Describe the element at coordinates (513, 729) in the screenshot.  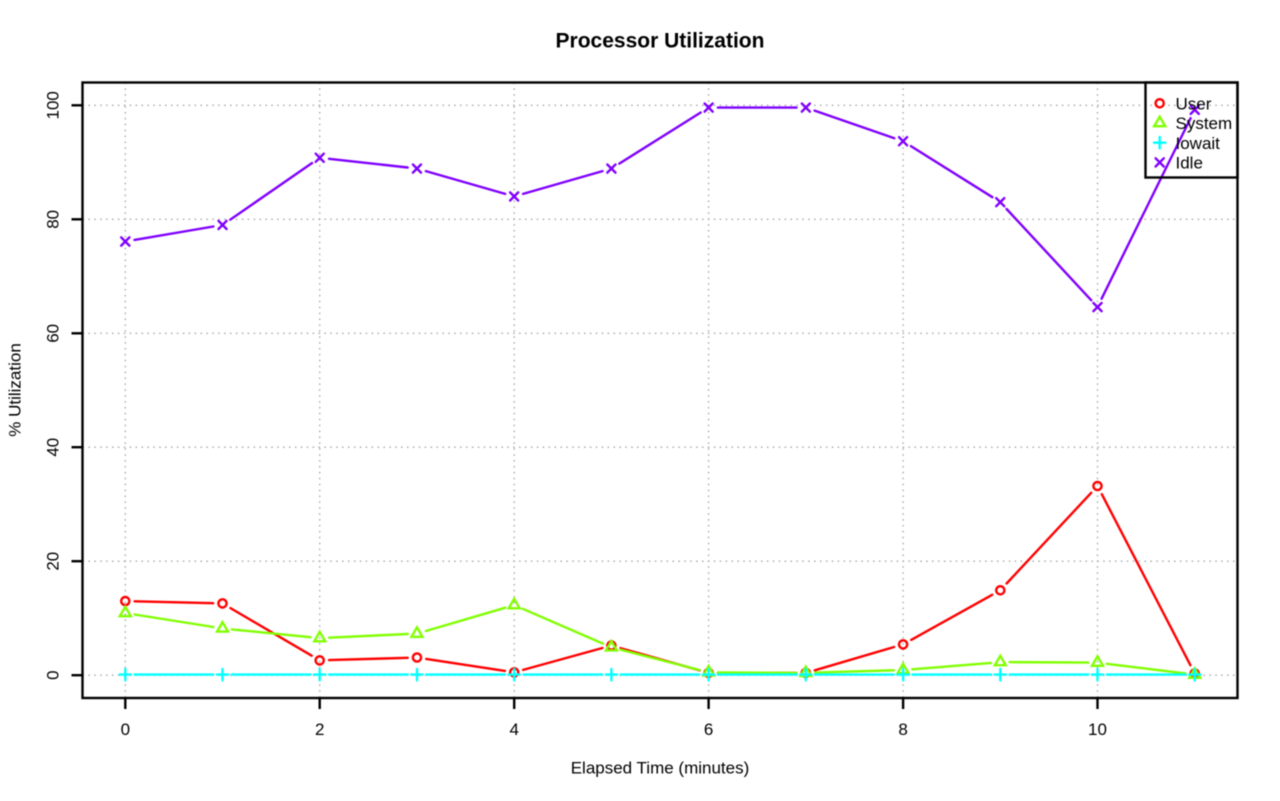
I see `svg-text: 4` at that location.